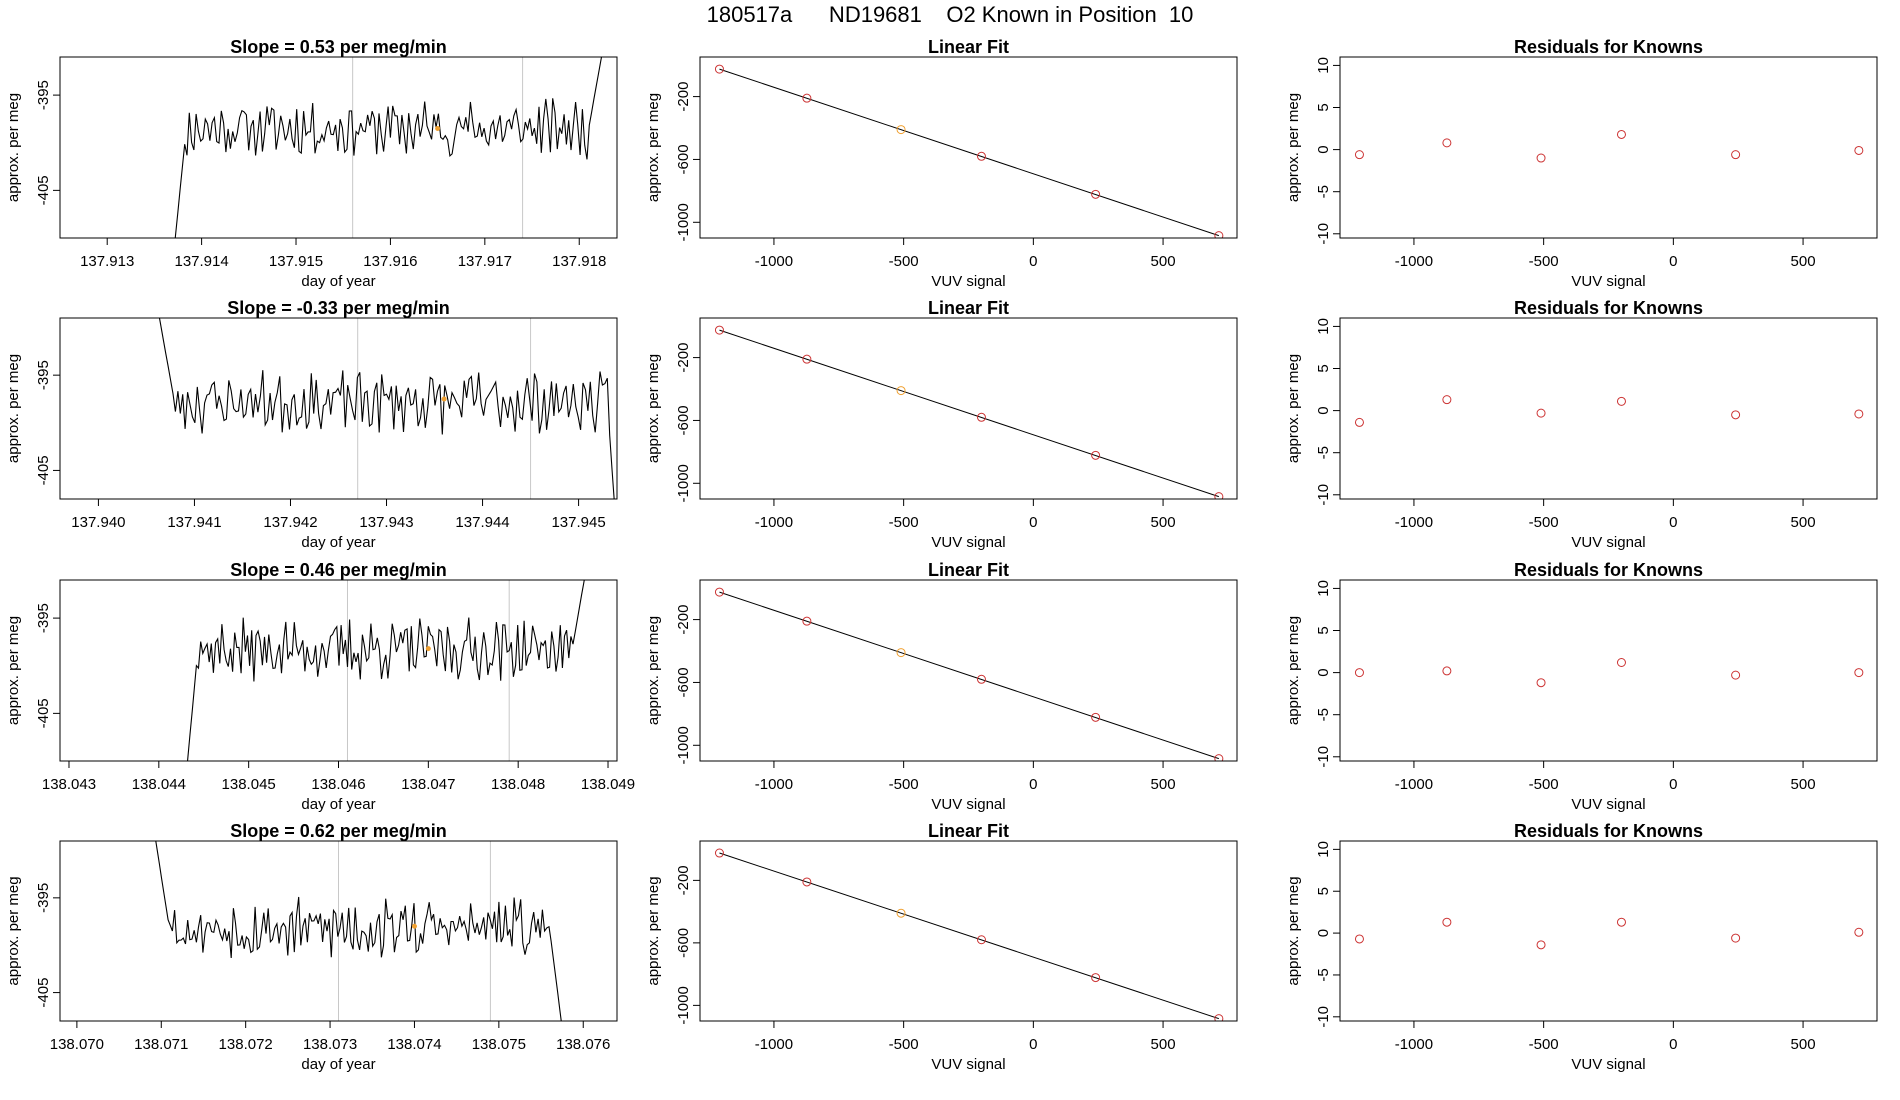  I want to click on fit-line, so click(969, 413).